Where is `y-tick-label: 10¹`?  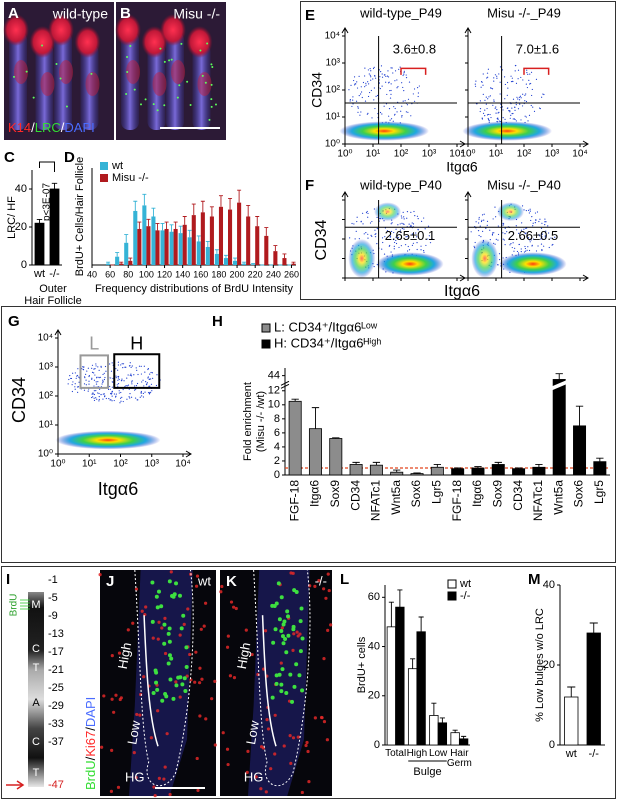
y-tick-label: 10¹ is located at coordinates (46, 425).